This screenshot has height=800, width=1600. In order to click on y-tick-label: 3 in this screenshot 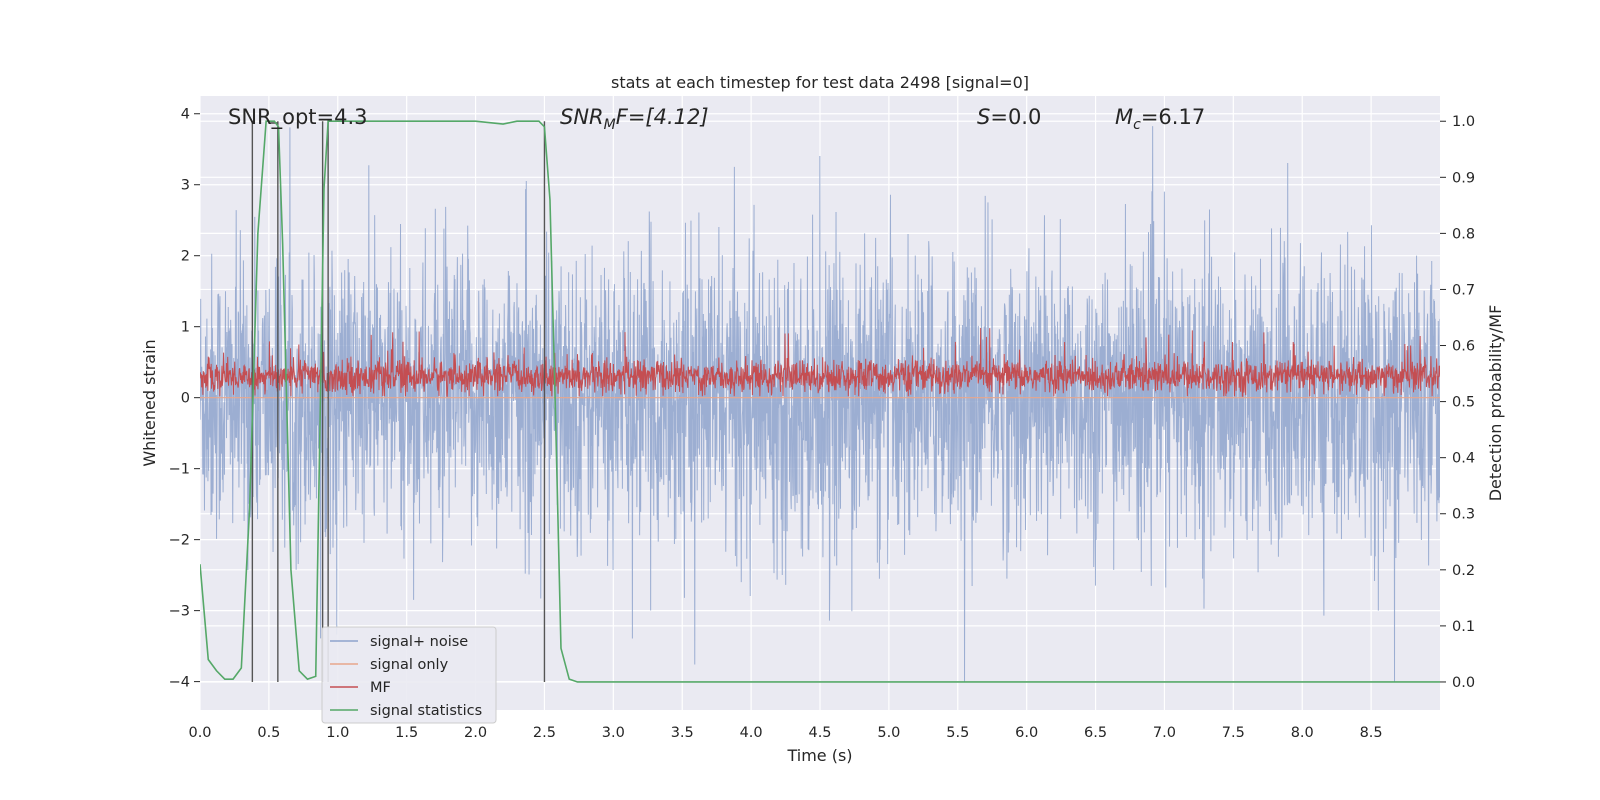, I will do `click(185, 186)`.